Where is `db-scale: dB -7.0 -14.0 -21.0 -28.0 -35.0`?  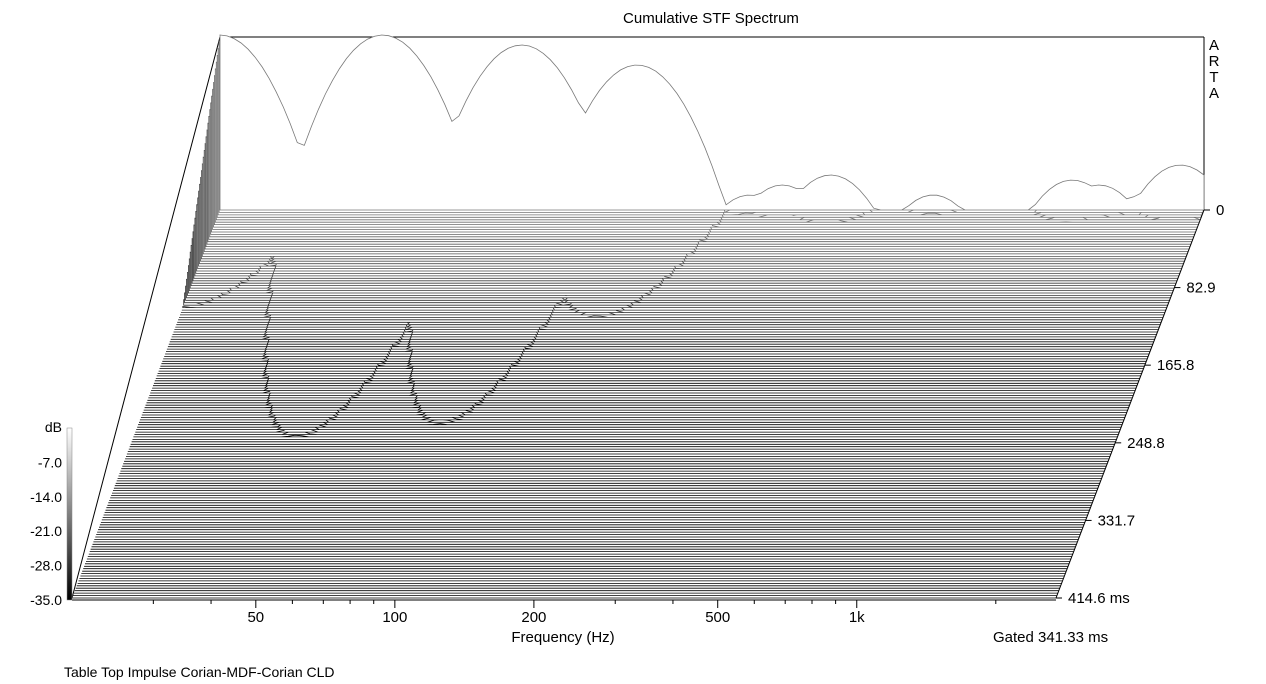 db-scale: dB -7.0 -14.0 -21.0 -28.0 -35.0 is located at coordinates (51, 513).